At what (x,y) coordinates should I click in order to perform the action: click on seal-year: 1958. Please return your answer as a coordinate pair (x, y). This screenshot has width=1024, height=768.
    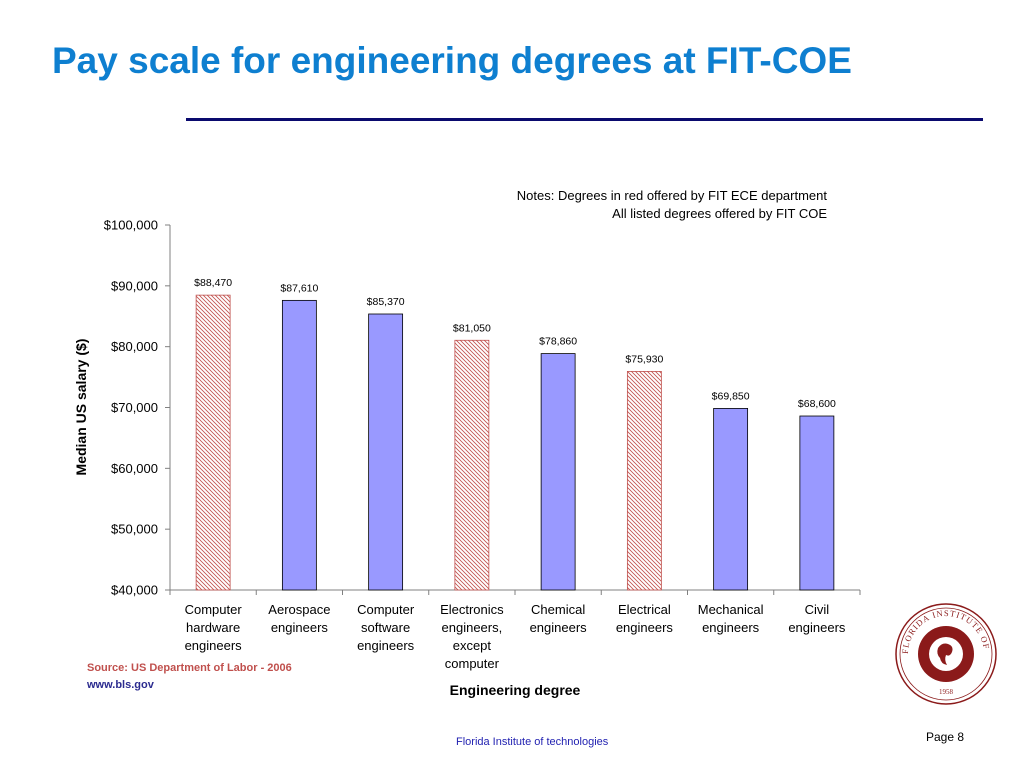
    Looking at the image, I should click on (946, 692).